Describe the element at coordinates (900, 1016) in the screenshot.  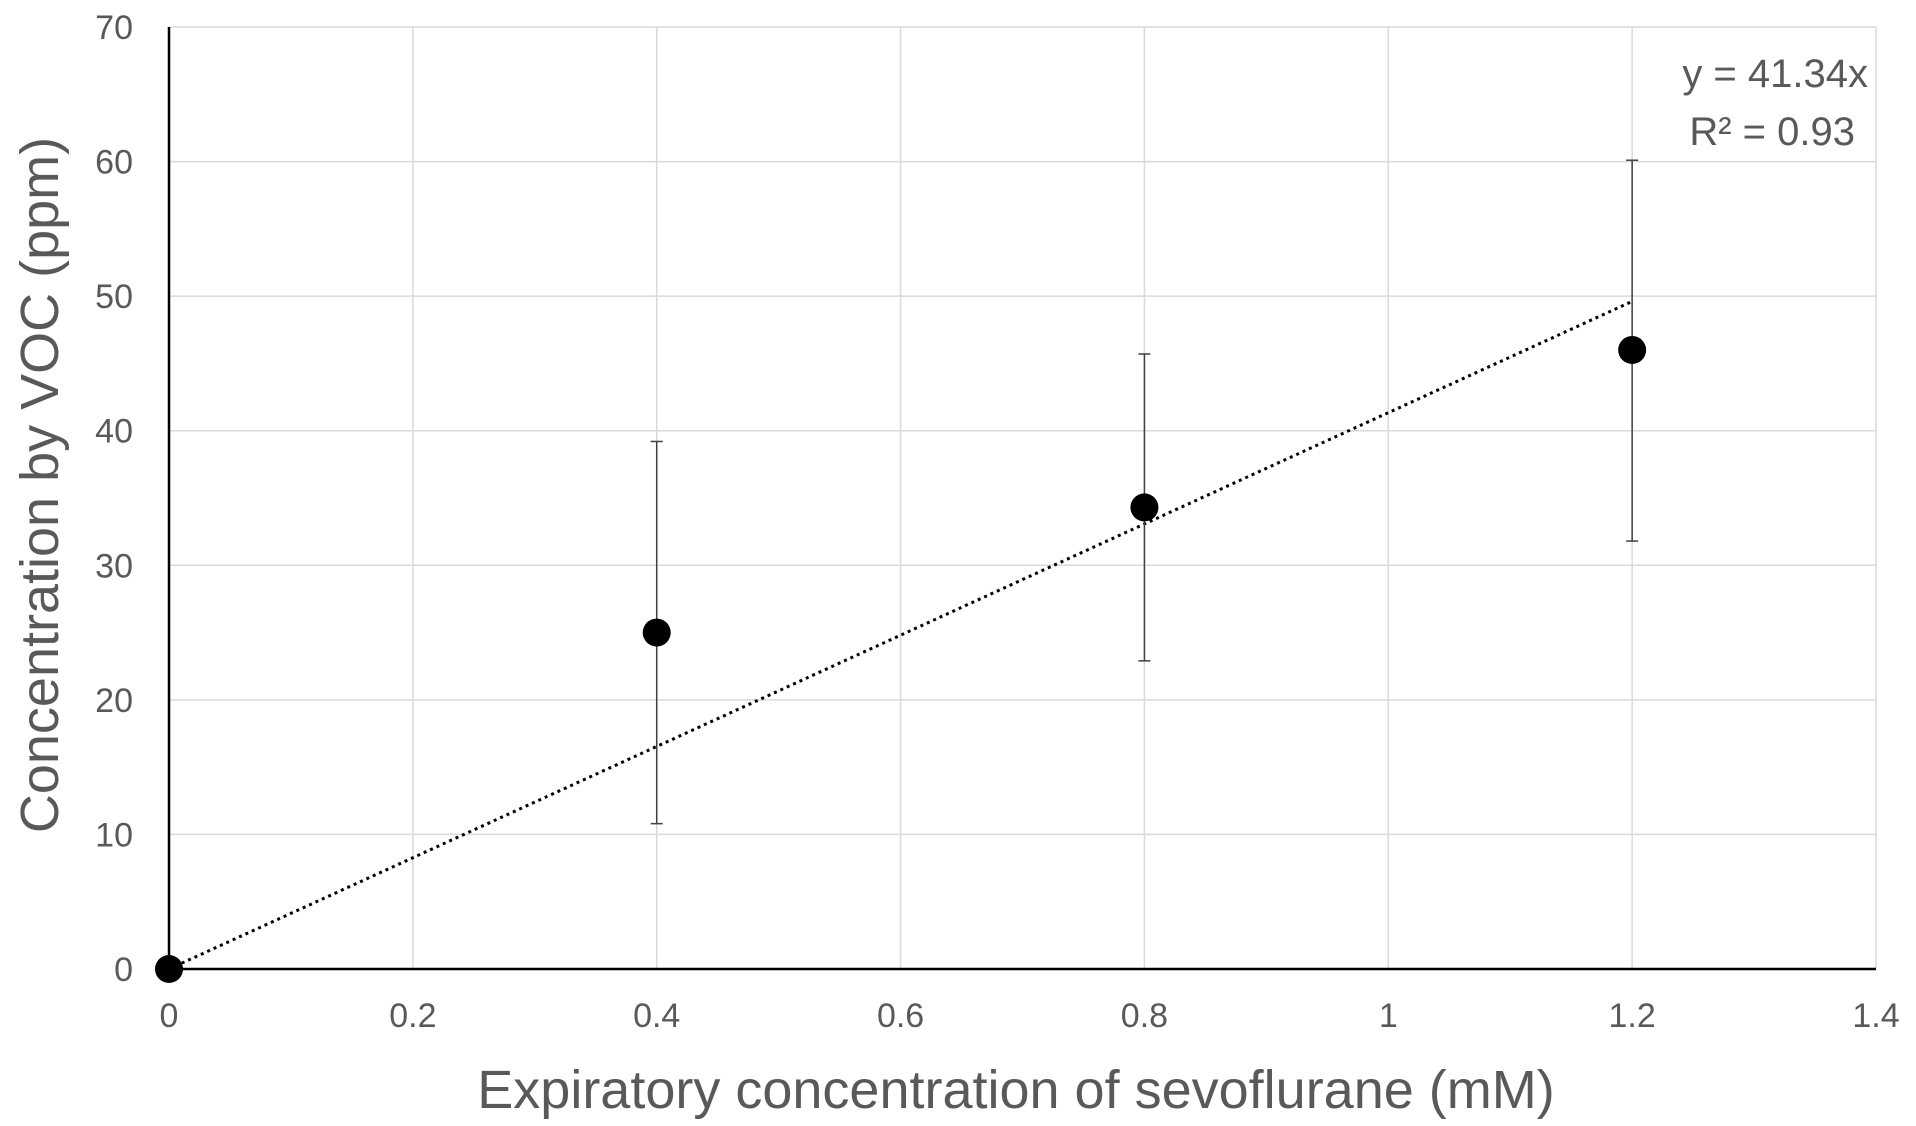
I see `x-tick-label: 0.6` at that location.